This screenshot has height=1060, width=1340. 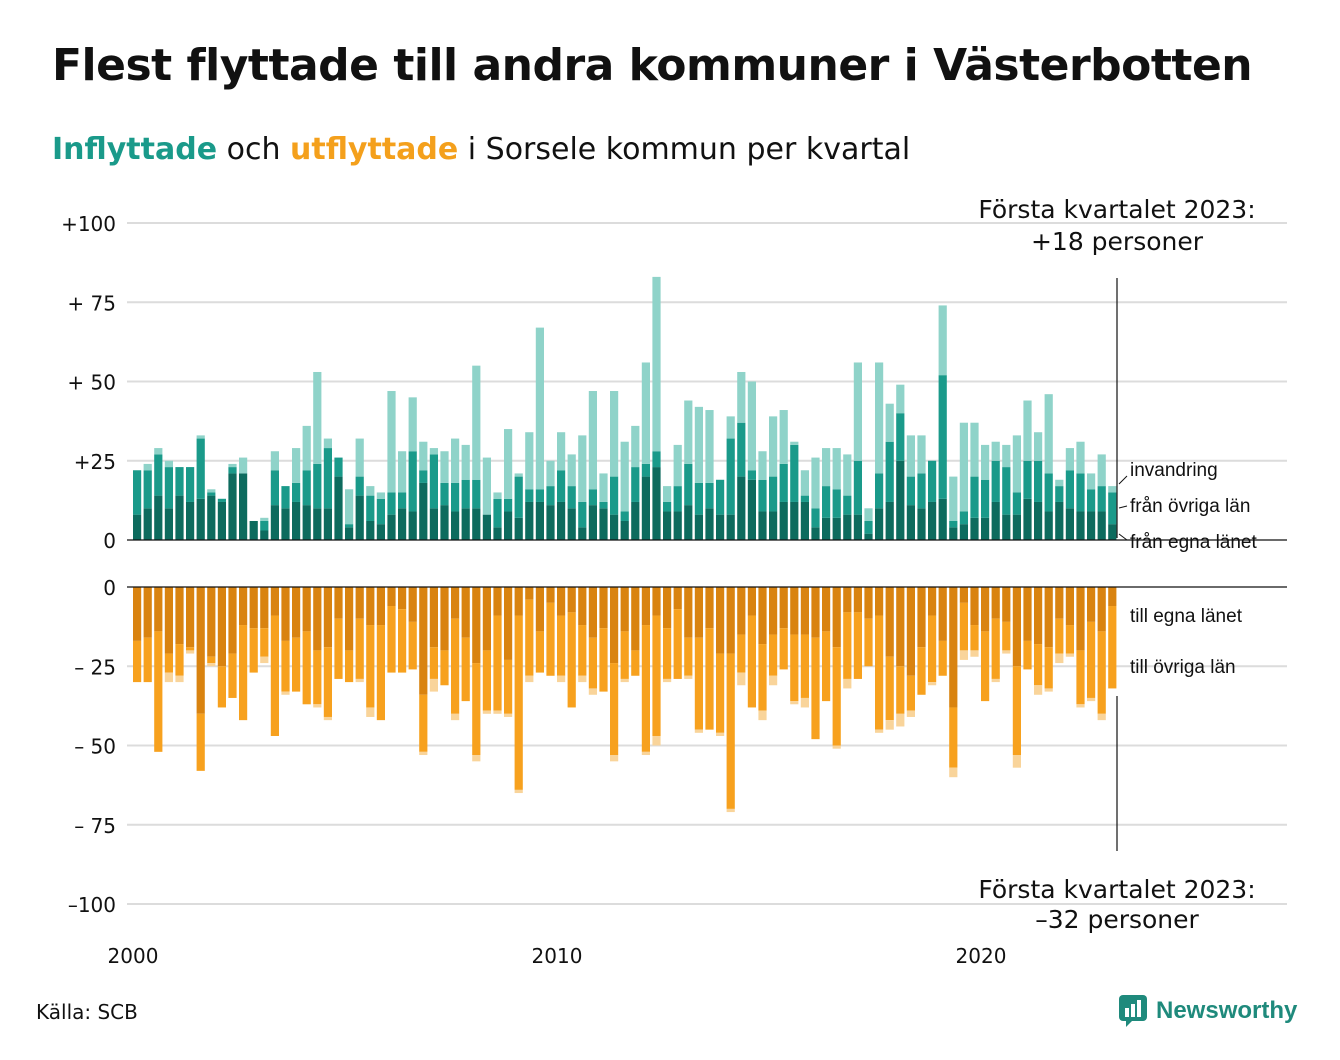 I want to click on subtitle-inflyttade: Inflyttade, so click(x=135, y=149).